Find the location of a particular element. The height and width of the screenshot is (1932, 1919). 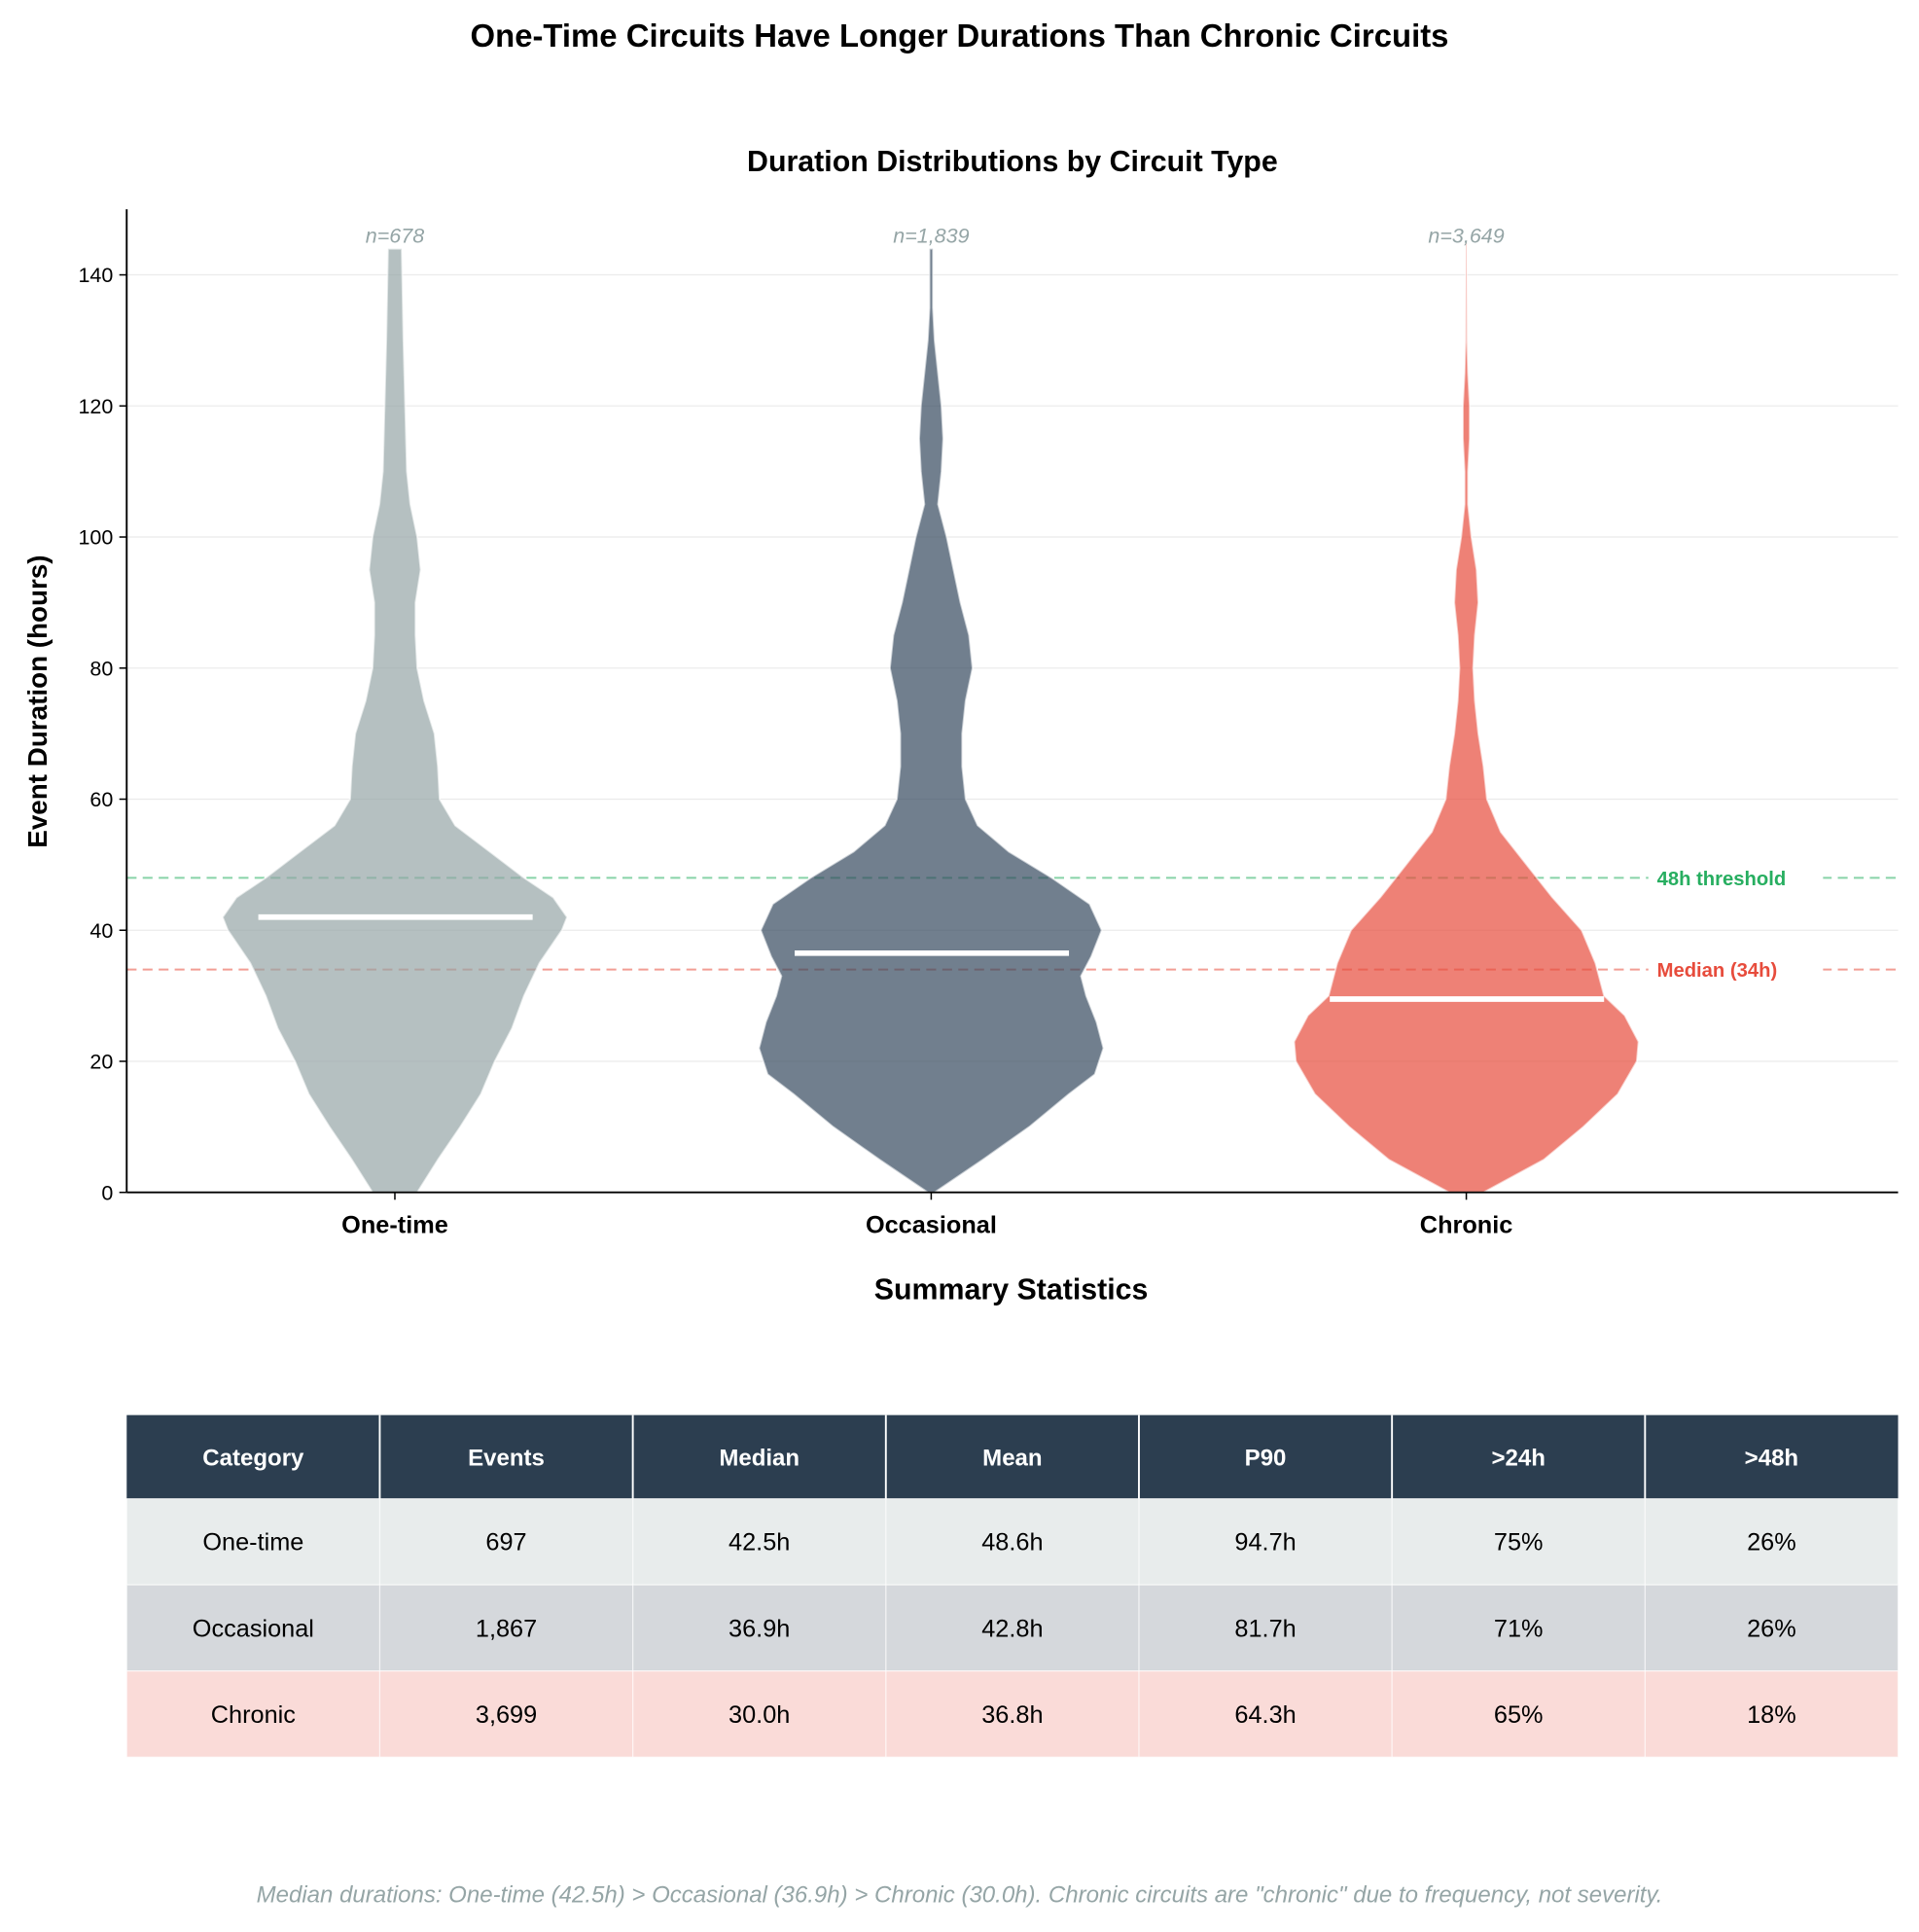

table-cell: 48.6h is located at coordinates (1012, 1542).